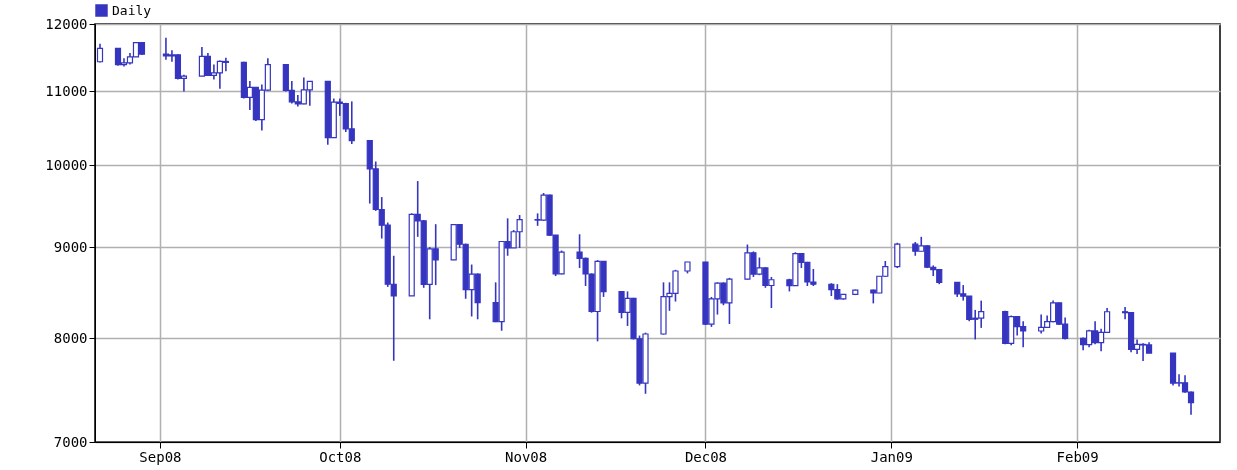  Describe the element at coordinates (1077, 456) in the screenshot. I see `x-tick-label: Feb09` at that location.